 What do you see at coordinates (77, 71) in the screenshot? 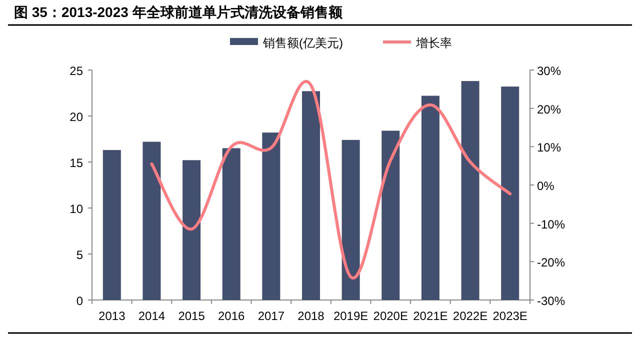
I see `y-tick-label: 25` at bounding box center [77, 71].